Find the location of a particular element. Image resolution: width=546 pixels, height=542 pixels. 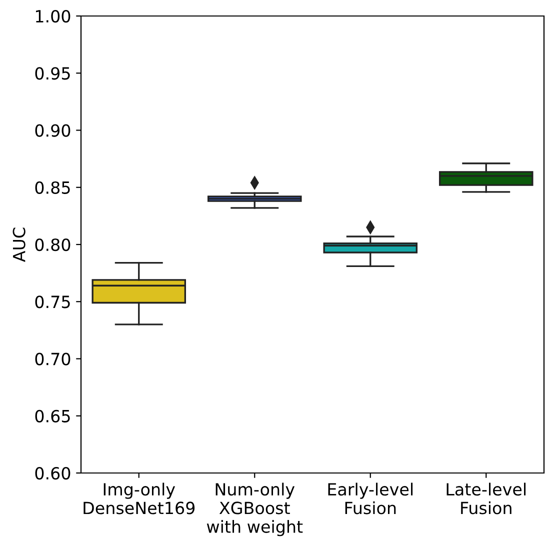

x-tick-label: Early-level Fusion is located at coordinates (370, 498).